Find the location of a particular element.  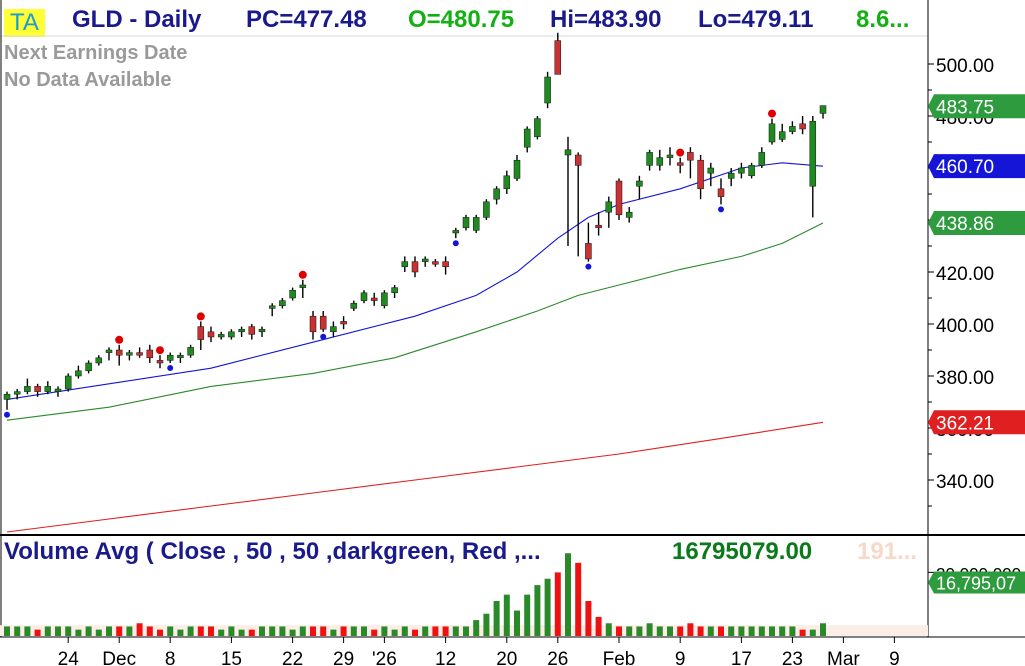

volume-flag: 16,795,07 is located at coordinates (976, 582).